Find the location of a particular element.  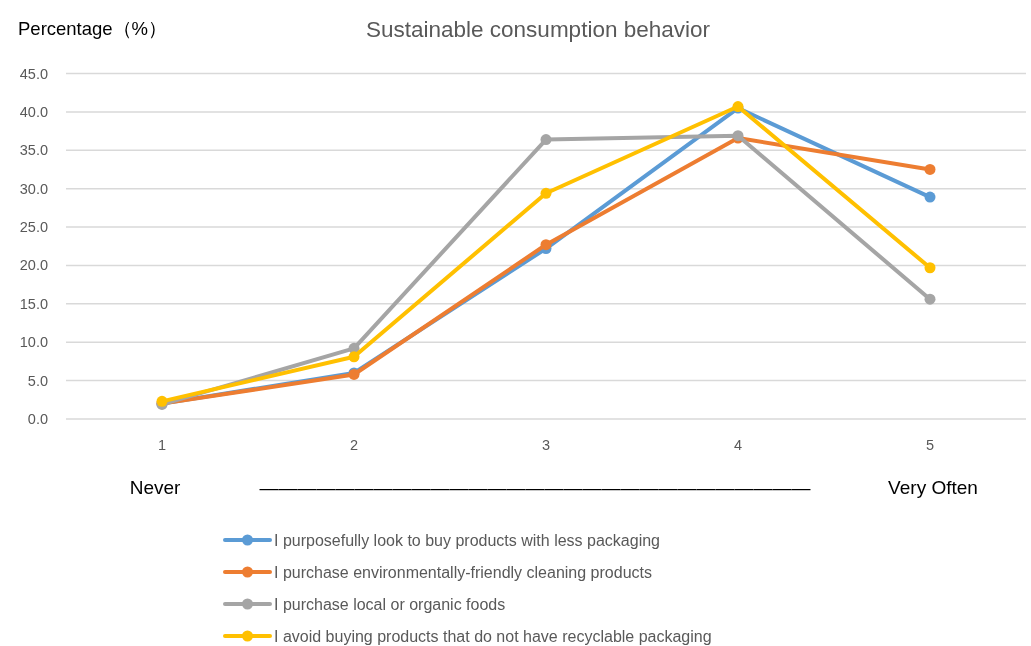

text: Never is located at coordinates (155, 487).